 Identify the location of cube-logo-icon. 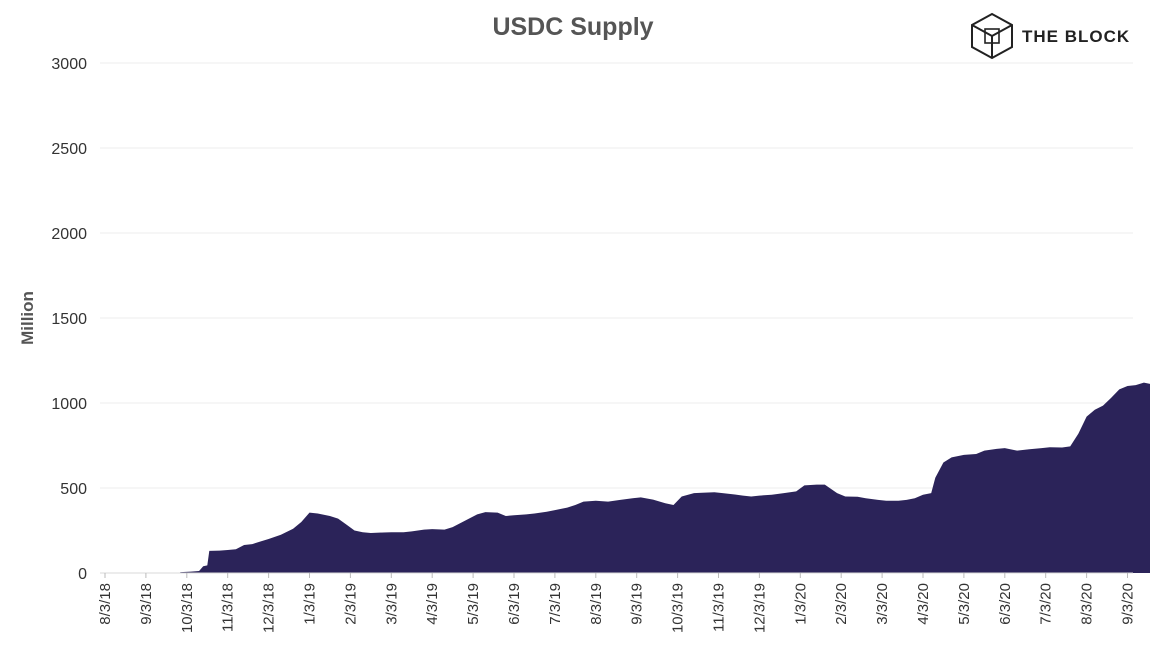
(992, 36).